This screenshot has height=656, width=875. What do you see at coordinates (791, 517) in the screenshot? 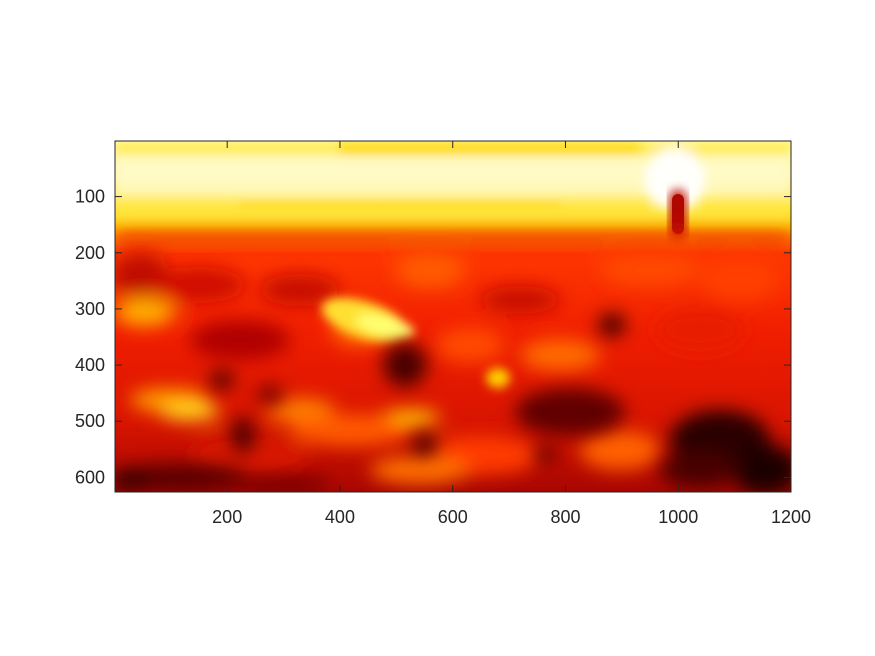
I see `x-tick-label: 1200` at bounding box center [791, 517].